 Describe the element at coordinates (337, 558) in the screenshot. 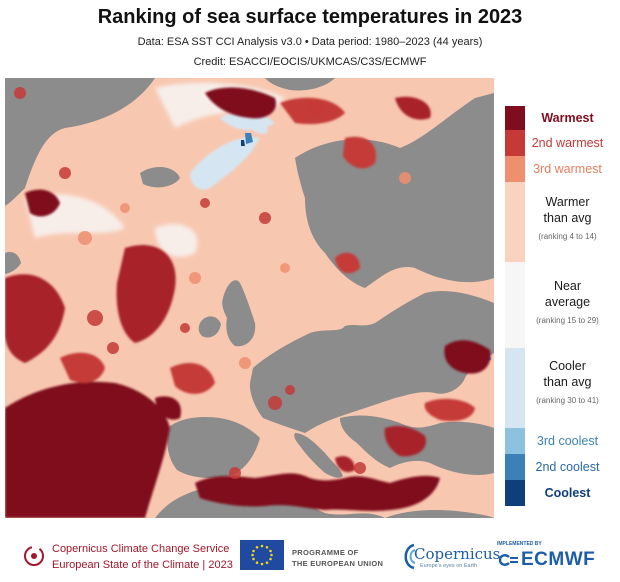

I see `eu-programme-text: PROGRAMME OF THE EUROPEAN UNION` at that location.